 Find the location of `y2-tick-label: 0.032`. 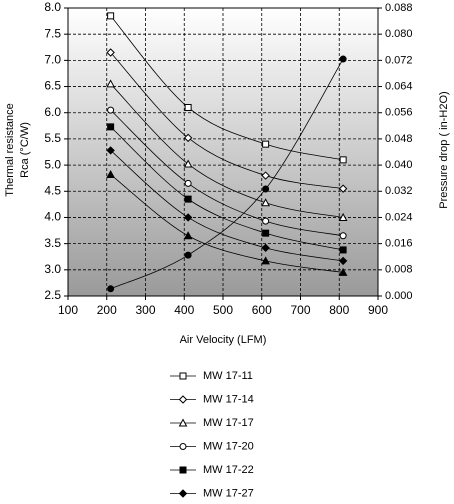

y2-tick-label: 0.032 is located at coordinates (399, 191).